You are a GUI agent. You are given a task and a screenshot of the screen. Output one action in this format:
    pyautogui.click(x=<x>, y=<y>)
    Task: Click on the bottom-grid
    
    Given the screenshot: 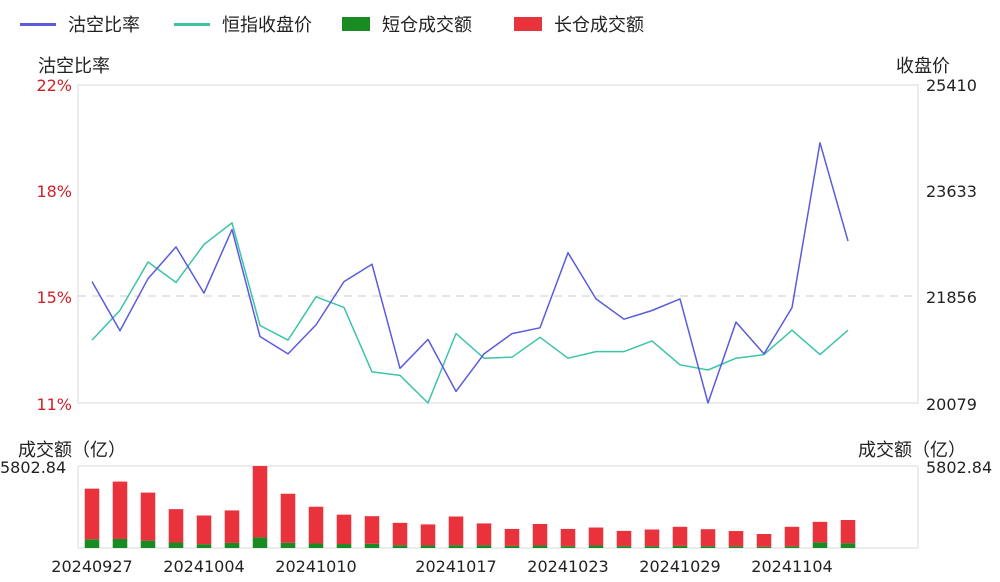 What is the action you would take?
    pyautogui.click(x=498, y=507)
    